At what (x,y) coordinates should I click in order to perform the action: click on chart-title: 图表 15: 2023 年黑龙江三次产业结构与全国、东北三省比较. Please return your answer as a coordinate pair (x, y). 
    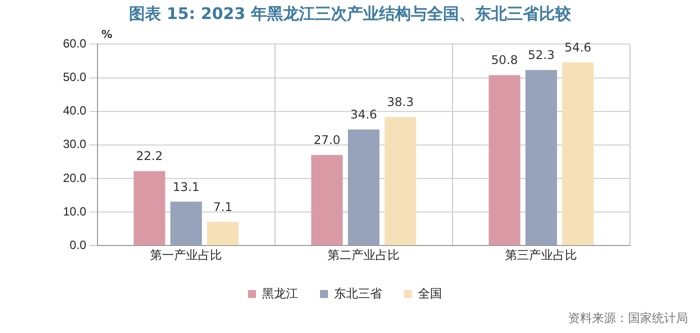
    Looking at the image, I should click on (350, 14).